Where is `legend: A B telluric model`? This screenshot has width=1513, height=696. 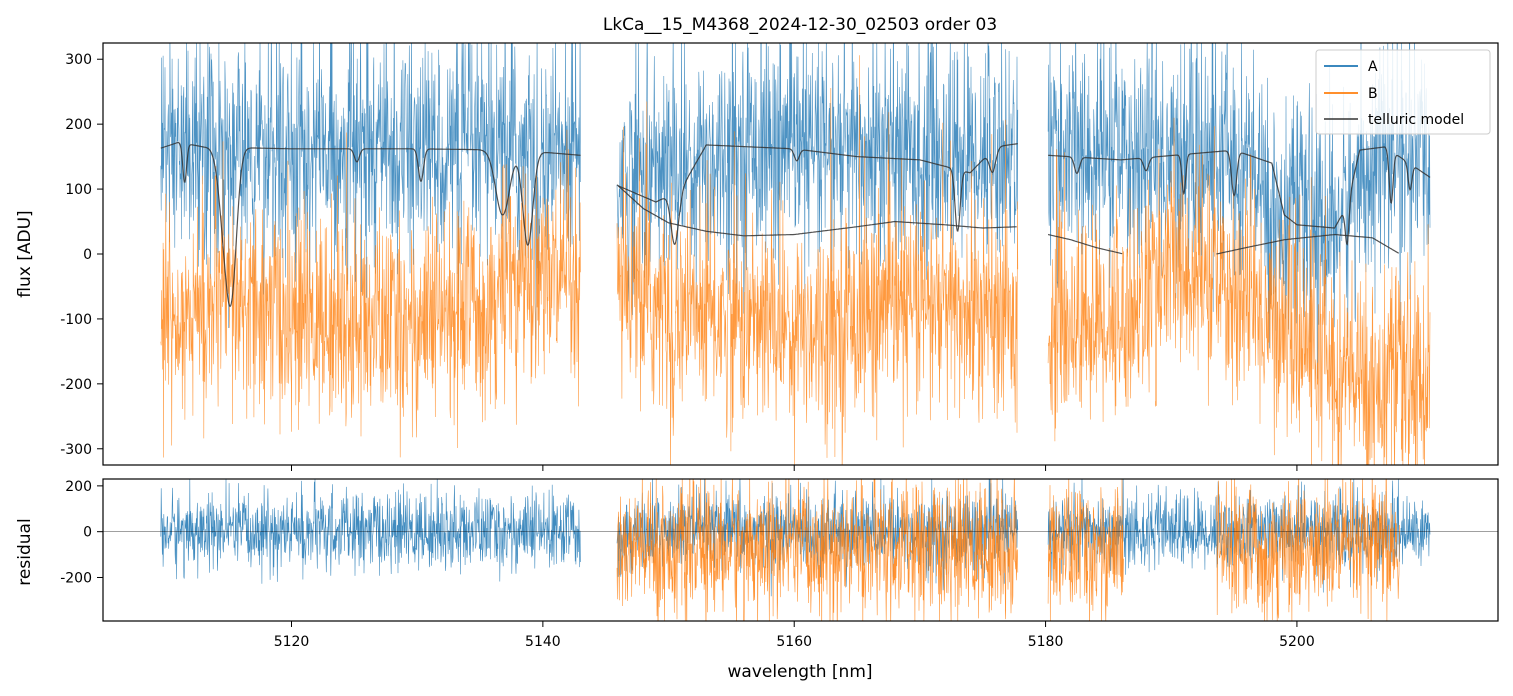
legend: A B telluric model is located at coordinates (1403, 92).